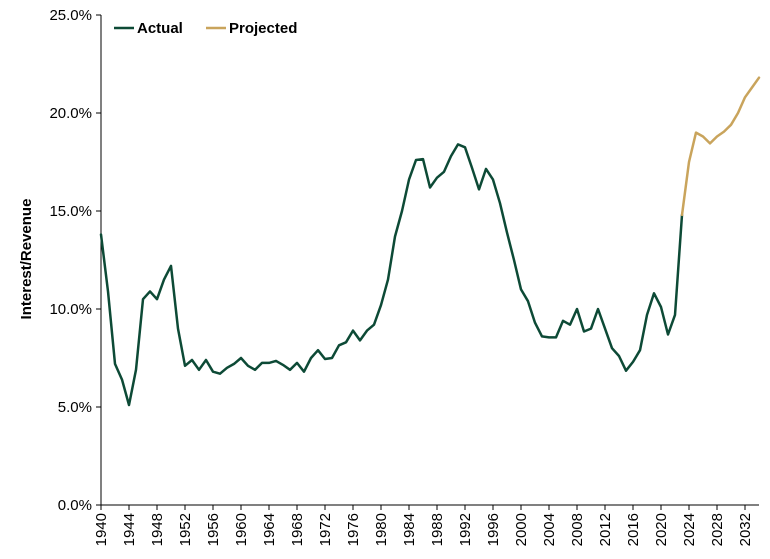 Image resolution: width=770 pixels, height=559 pixels. Describe the element at coordinates (745, 529) in the screenshot. I see `x-tick-label: 2032` at that location.